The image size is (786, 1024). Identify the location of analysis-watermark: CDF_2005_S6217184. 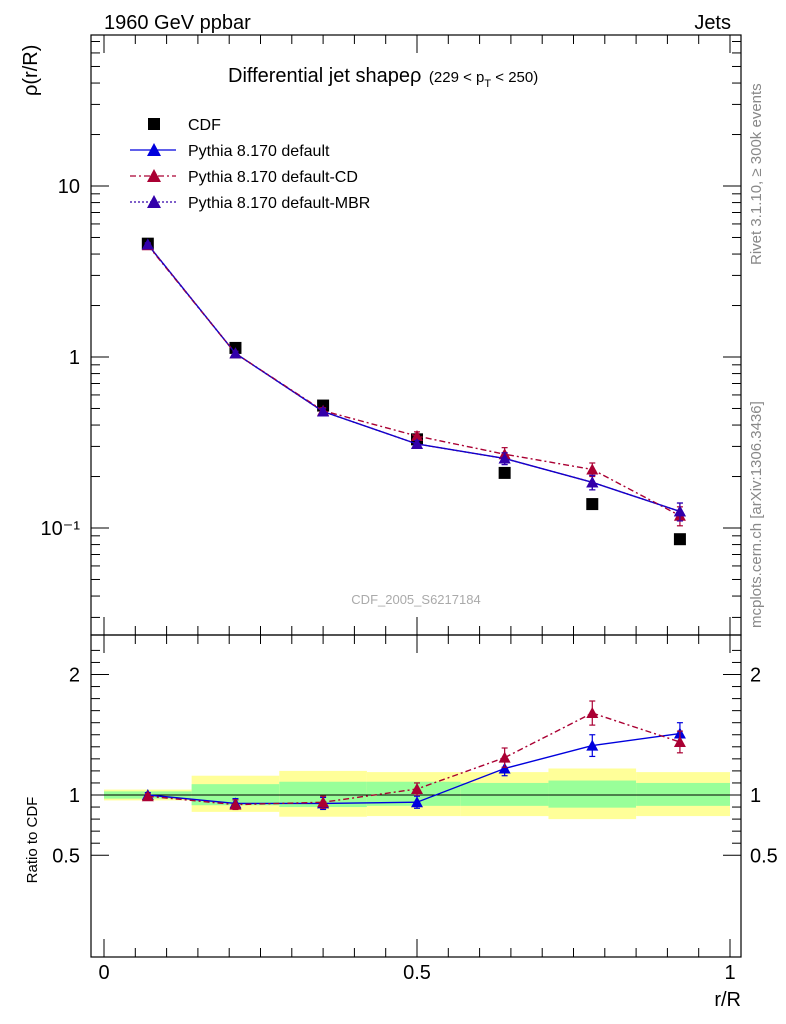
(415, 599).